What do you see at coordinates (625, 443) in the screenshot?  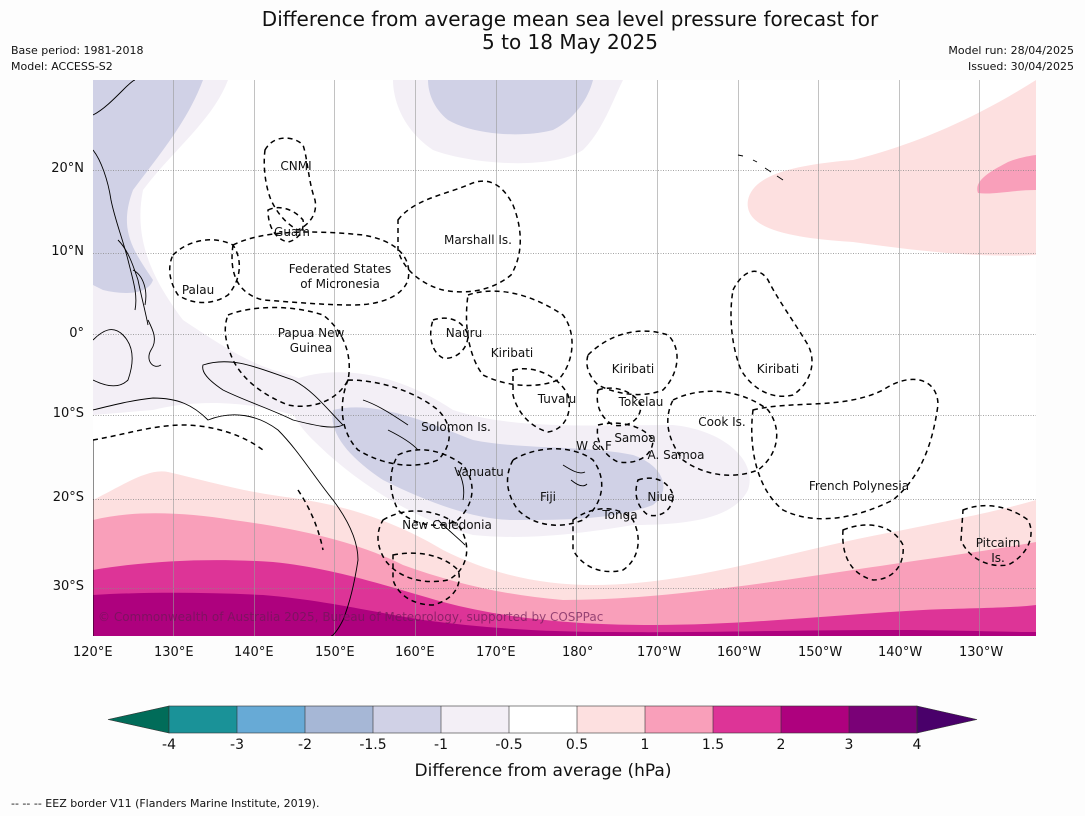 I see `eez-samoa` at bounding box center [625, 443].